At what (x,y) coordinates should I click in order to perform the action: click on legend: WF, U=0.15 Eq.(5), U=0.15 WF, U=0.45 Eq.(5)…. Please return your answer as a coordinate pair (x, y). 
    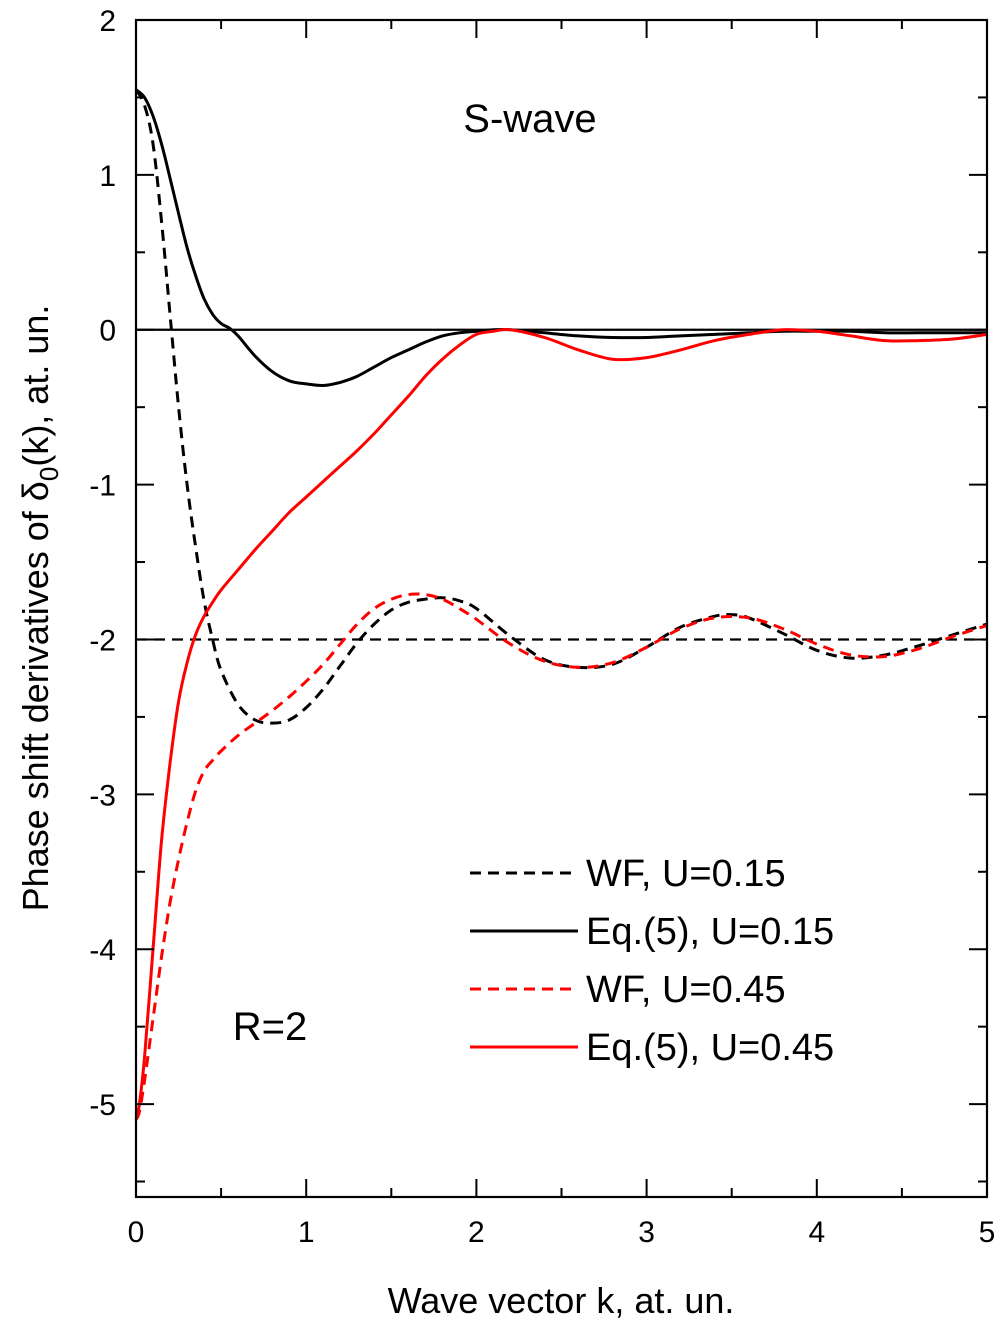
    Looking at the image, I should click on (652, 961).